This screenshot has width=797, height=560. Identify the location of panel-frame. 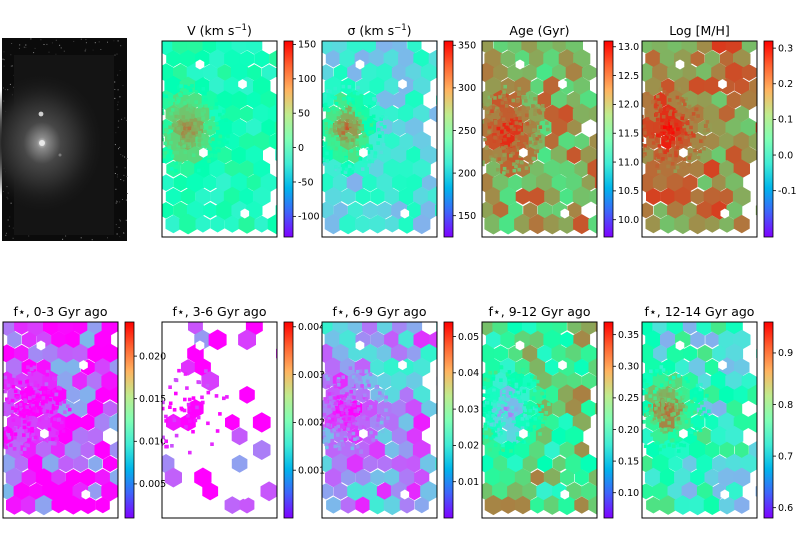
(219, 420).